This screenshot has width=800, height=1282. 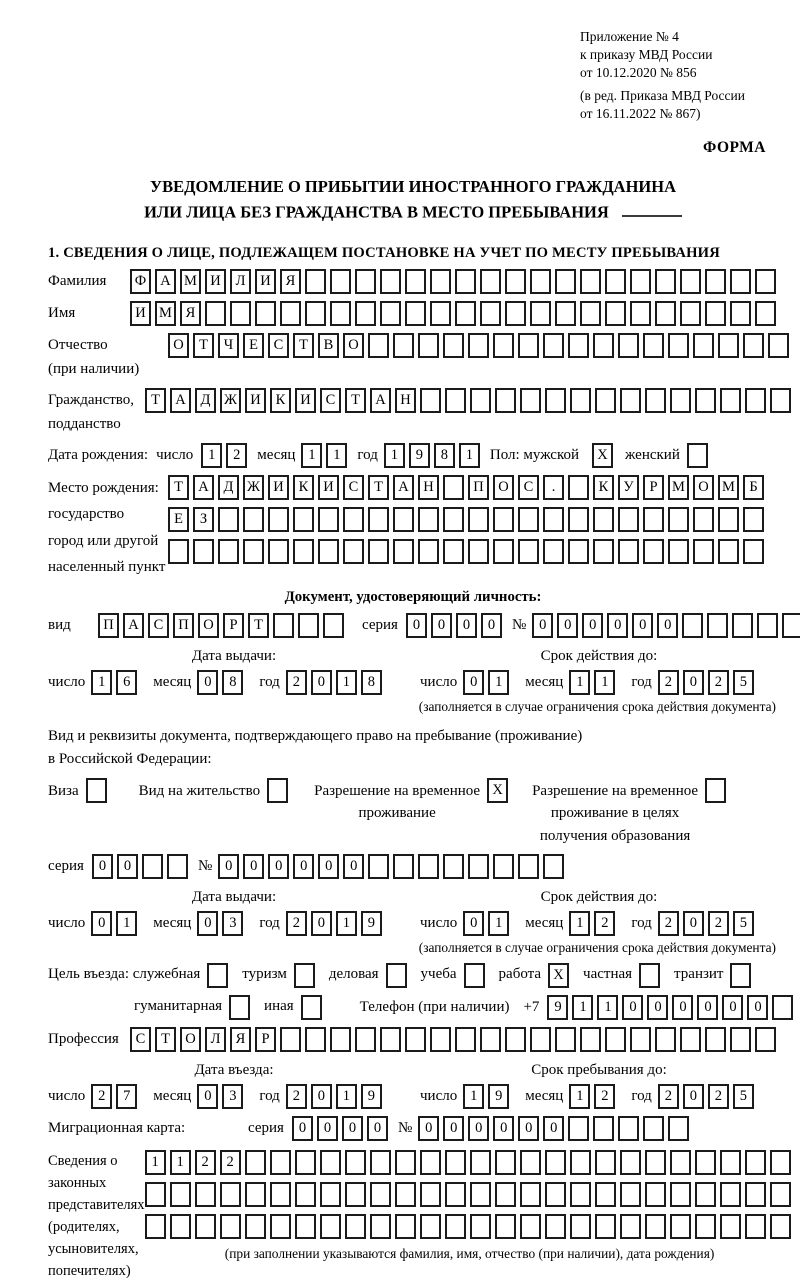 I want to click on char-cell: О, so click(x=208, y=626).